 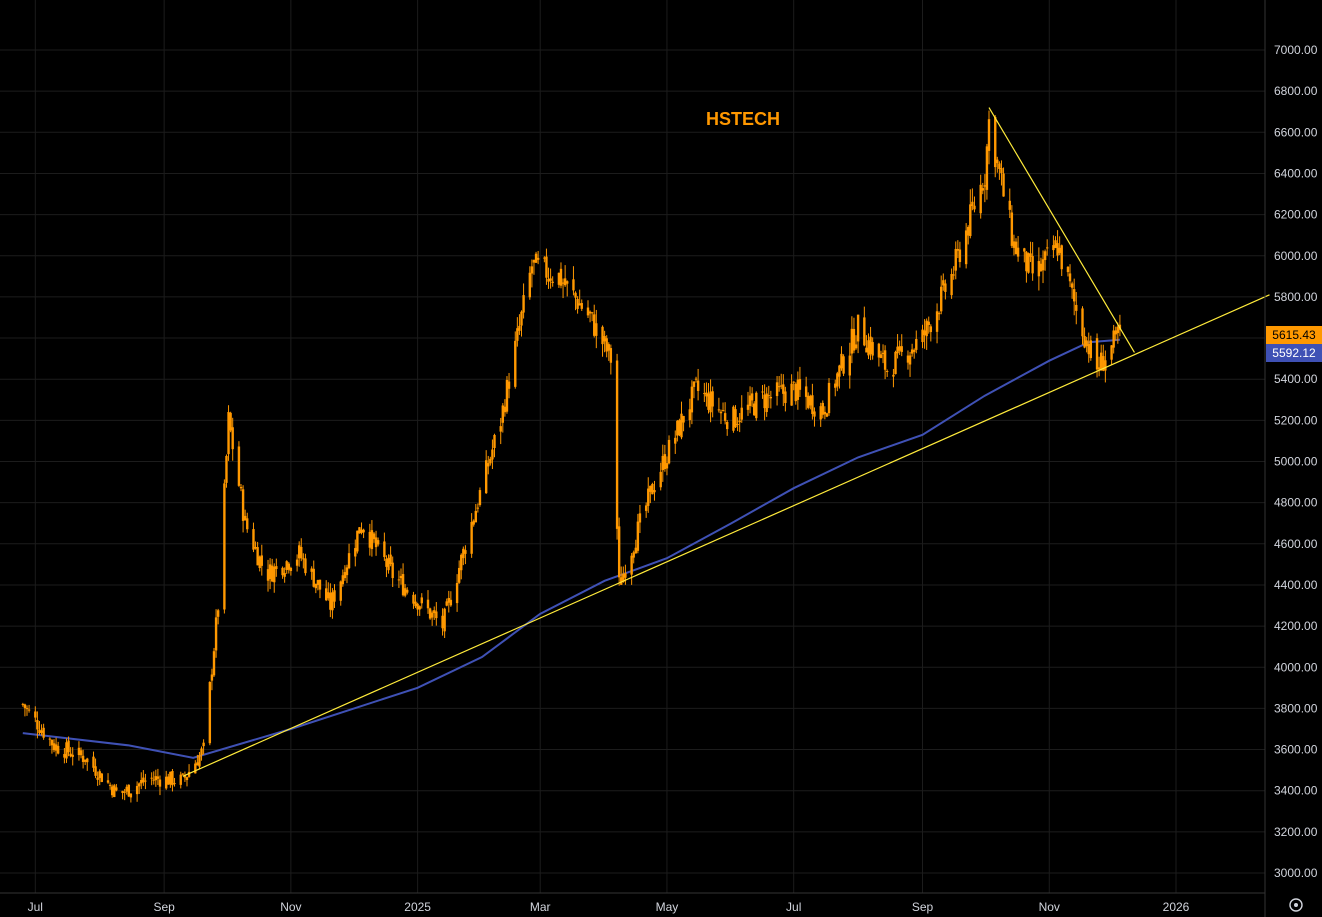 What do you see at coordinates (1296, 256) in the screenshot?
I see `y-tick-label: 6000.00` at bounding box center [1296, 256].